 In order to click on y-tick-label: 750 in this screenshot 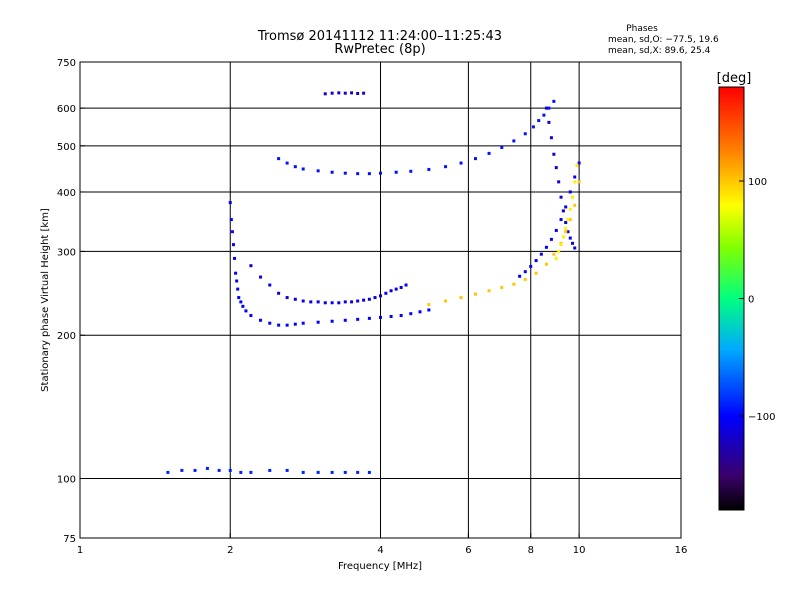, I will do `click(66, 63)`.